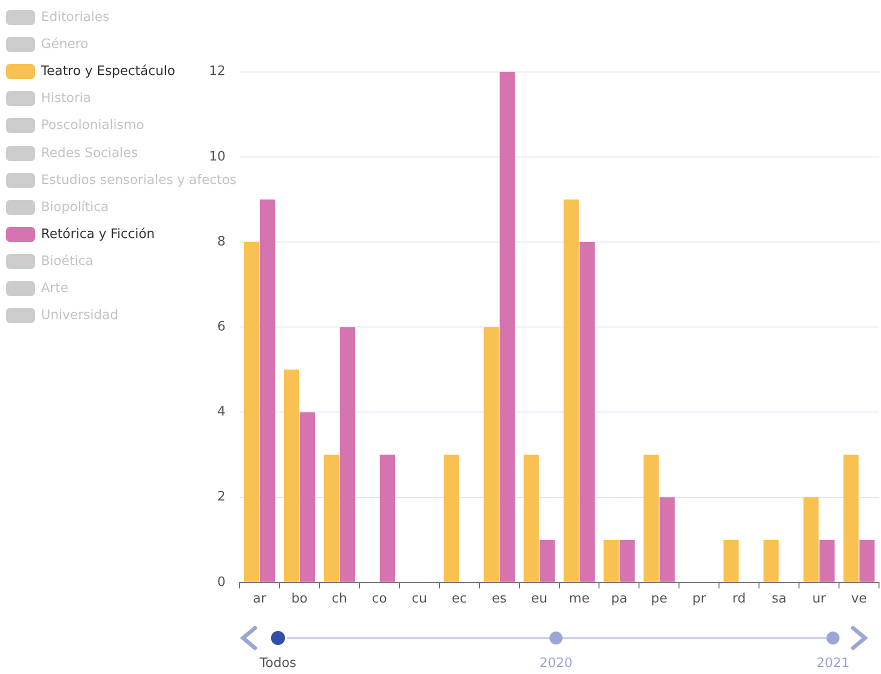 The image size is (881, 674). Describe the element at coordinates (79, 316) in the screenshot. I see `legend-label: Universidad` at that location.